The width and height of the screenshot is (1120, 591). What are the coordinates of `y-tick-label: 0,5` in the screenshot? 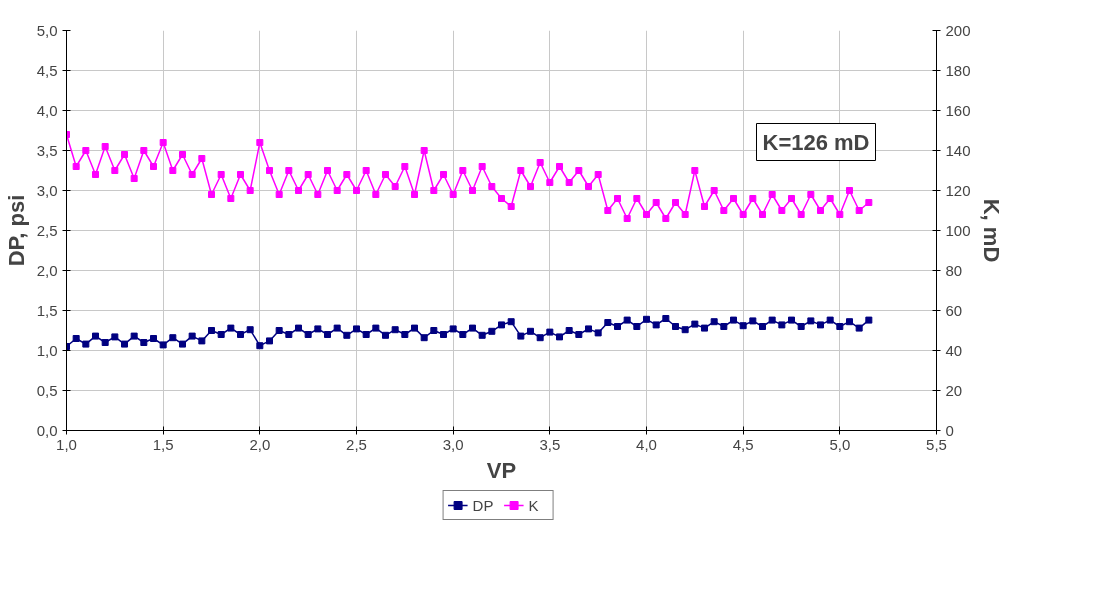 It's located at (47, 390).